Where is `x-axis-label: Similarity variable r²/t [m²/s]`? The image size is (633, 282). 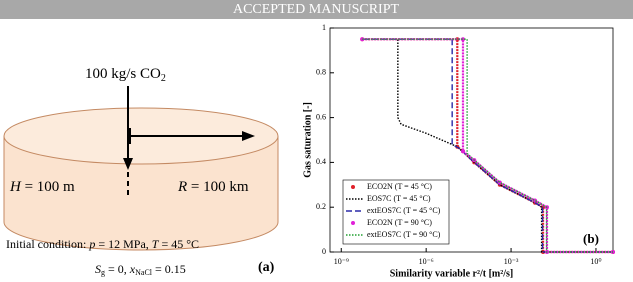 x-axis-label: Similarity variable r²/t [m²/s] is located at coordinates (451, 273).